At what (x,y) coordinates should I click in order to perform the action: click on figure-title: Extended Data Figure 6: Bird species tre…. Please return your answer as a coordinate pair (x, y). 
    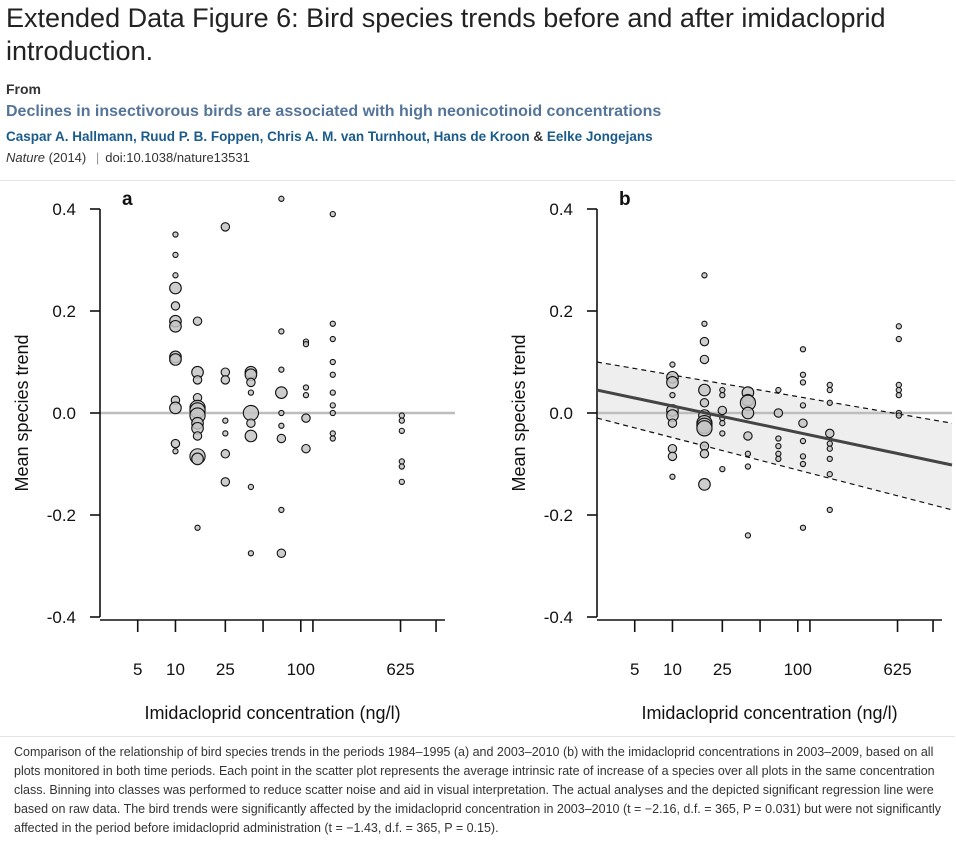
    Looking at the image, I should click on (446, 34).